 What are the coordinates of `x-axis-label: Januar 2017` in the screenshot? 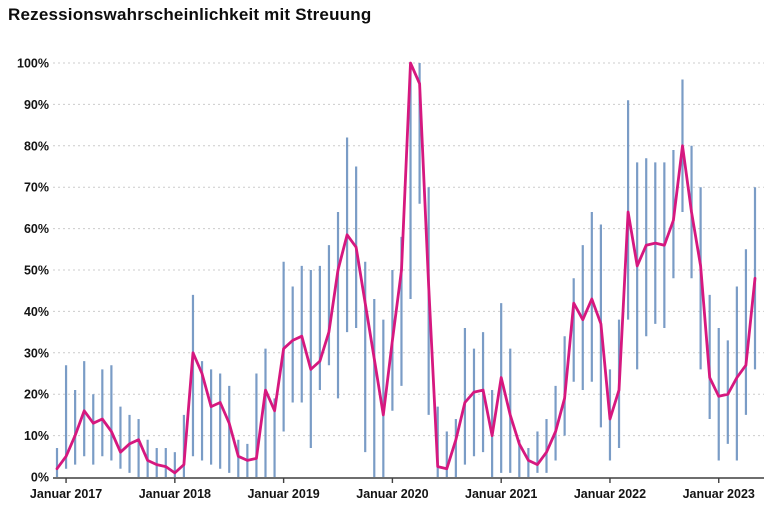 It's located at (66, 494).